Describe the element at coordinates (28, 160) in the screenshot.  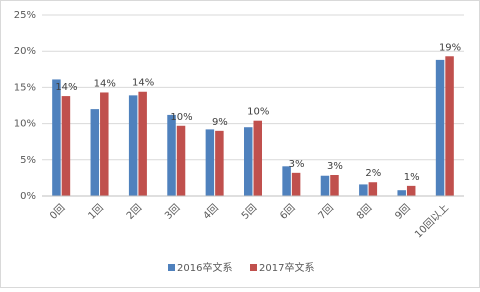
I see `y-tick-label: 5%` at that location.